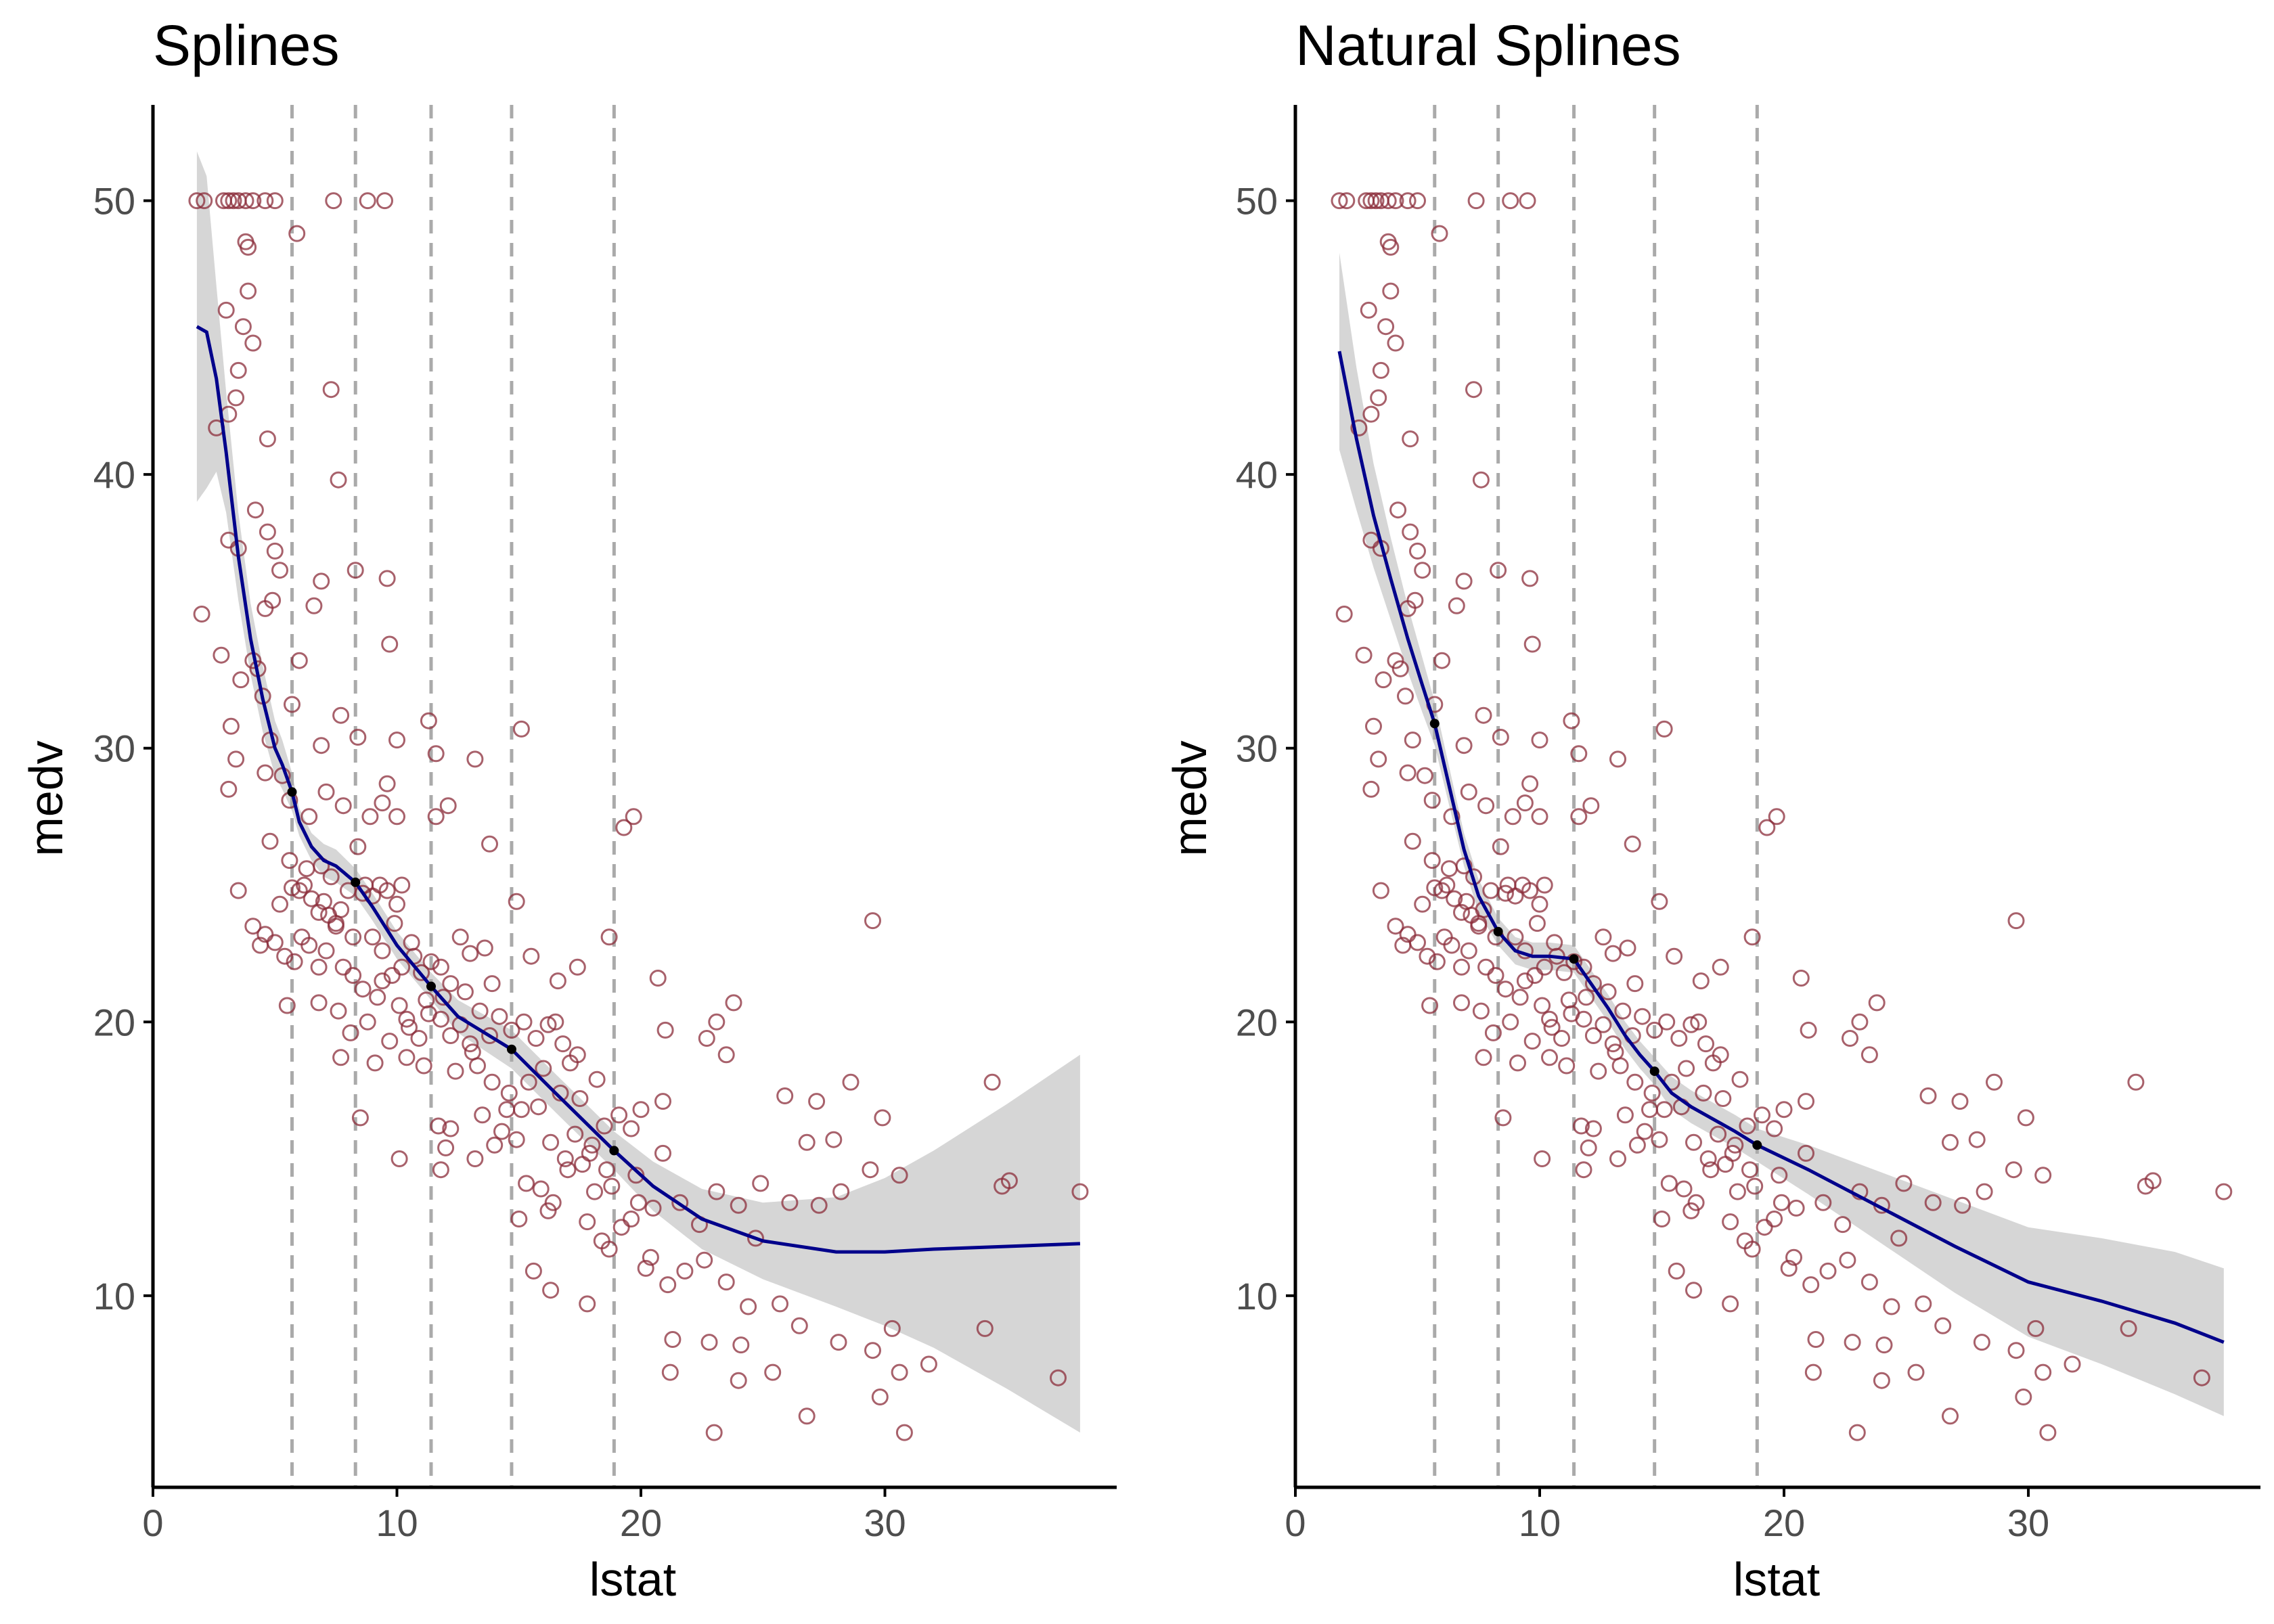 This screenshot has height=1624, width=2274. What do you see at coordinates (397, 1523) in the screenshot?
I see `x-tick-label: 10` at bounding box center [397, 1523].